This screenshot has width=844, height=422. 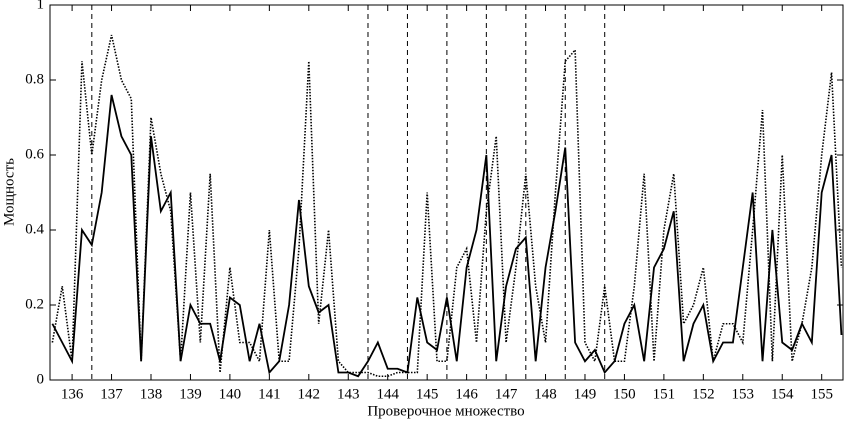 I want to click on x-tick-label: 139, so click(x=190, y=394).